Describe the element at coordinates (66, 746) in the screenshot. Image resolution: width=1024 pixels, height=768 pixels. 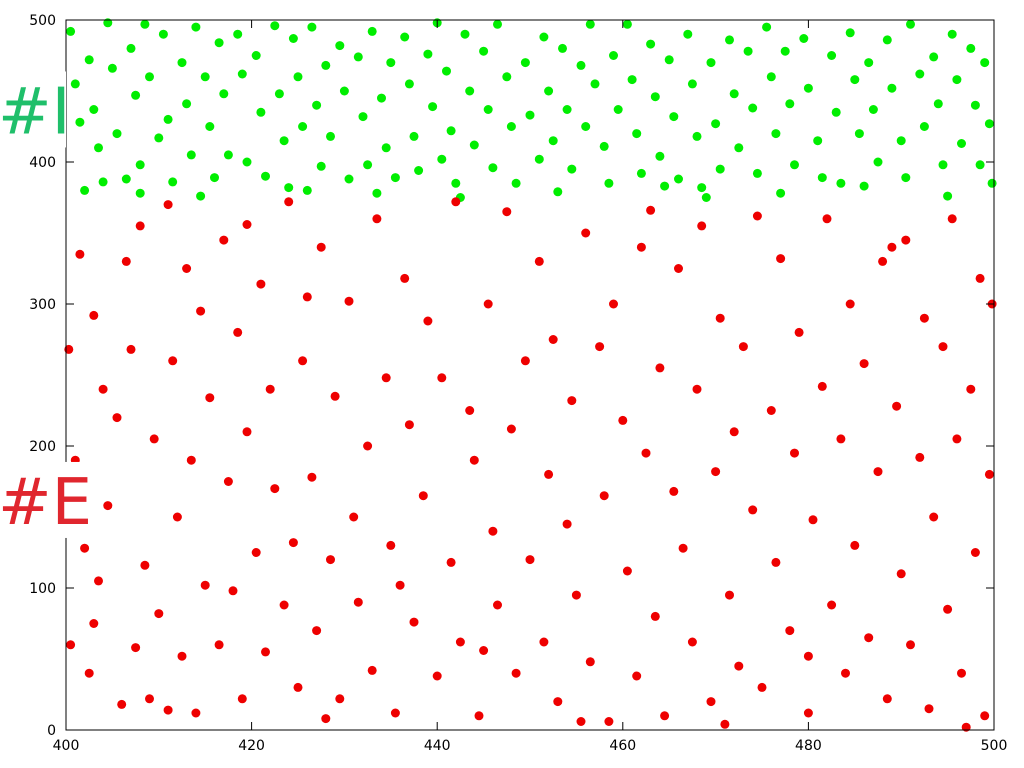
I see `x-tick-label-0: 400` at that location.